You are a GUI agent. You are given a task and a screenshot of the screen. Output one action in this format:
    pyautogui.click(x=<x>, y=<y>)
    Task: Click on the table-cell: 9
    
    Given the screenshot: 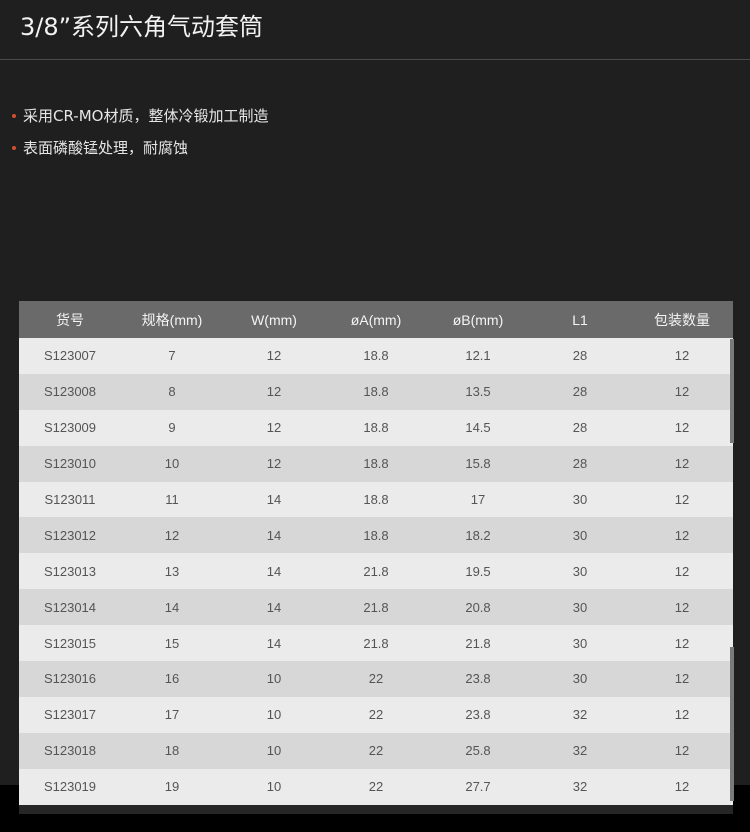 What is the action you would take?
    pyautogui.click(x=172, y=427)
    